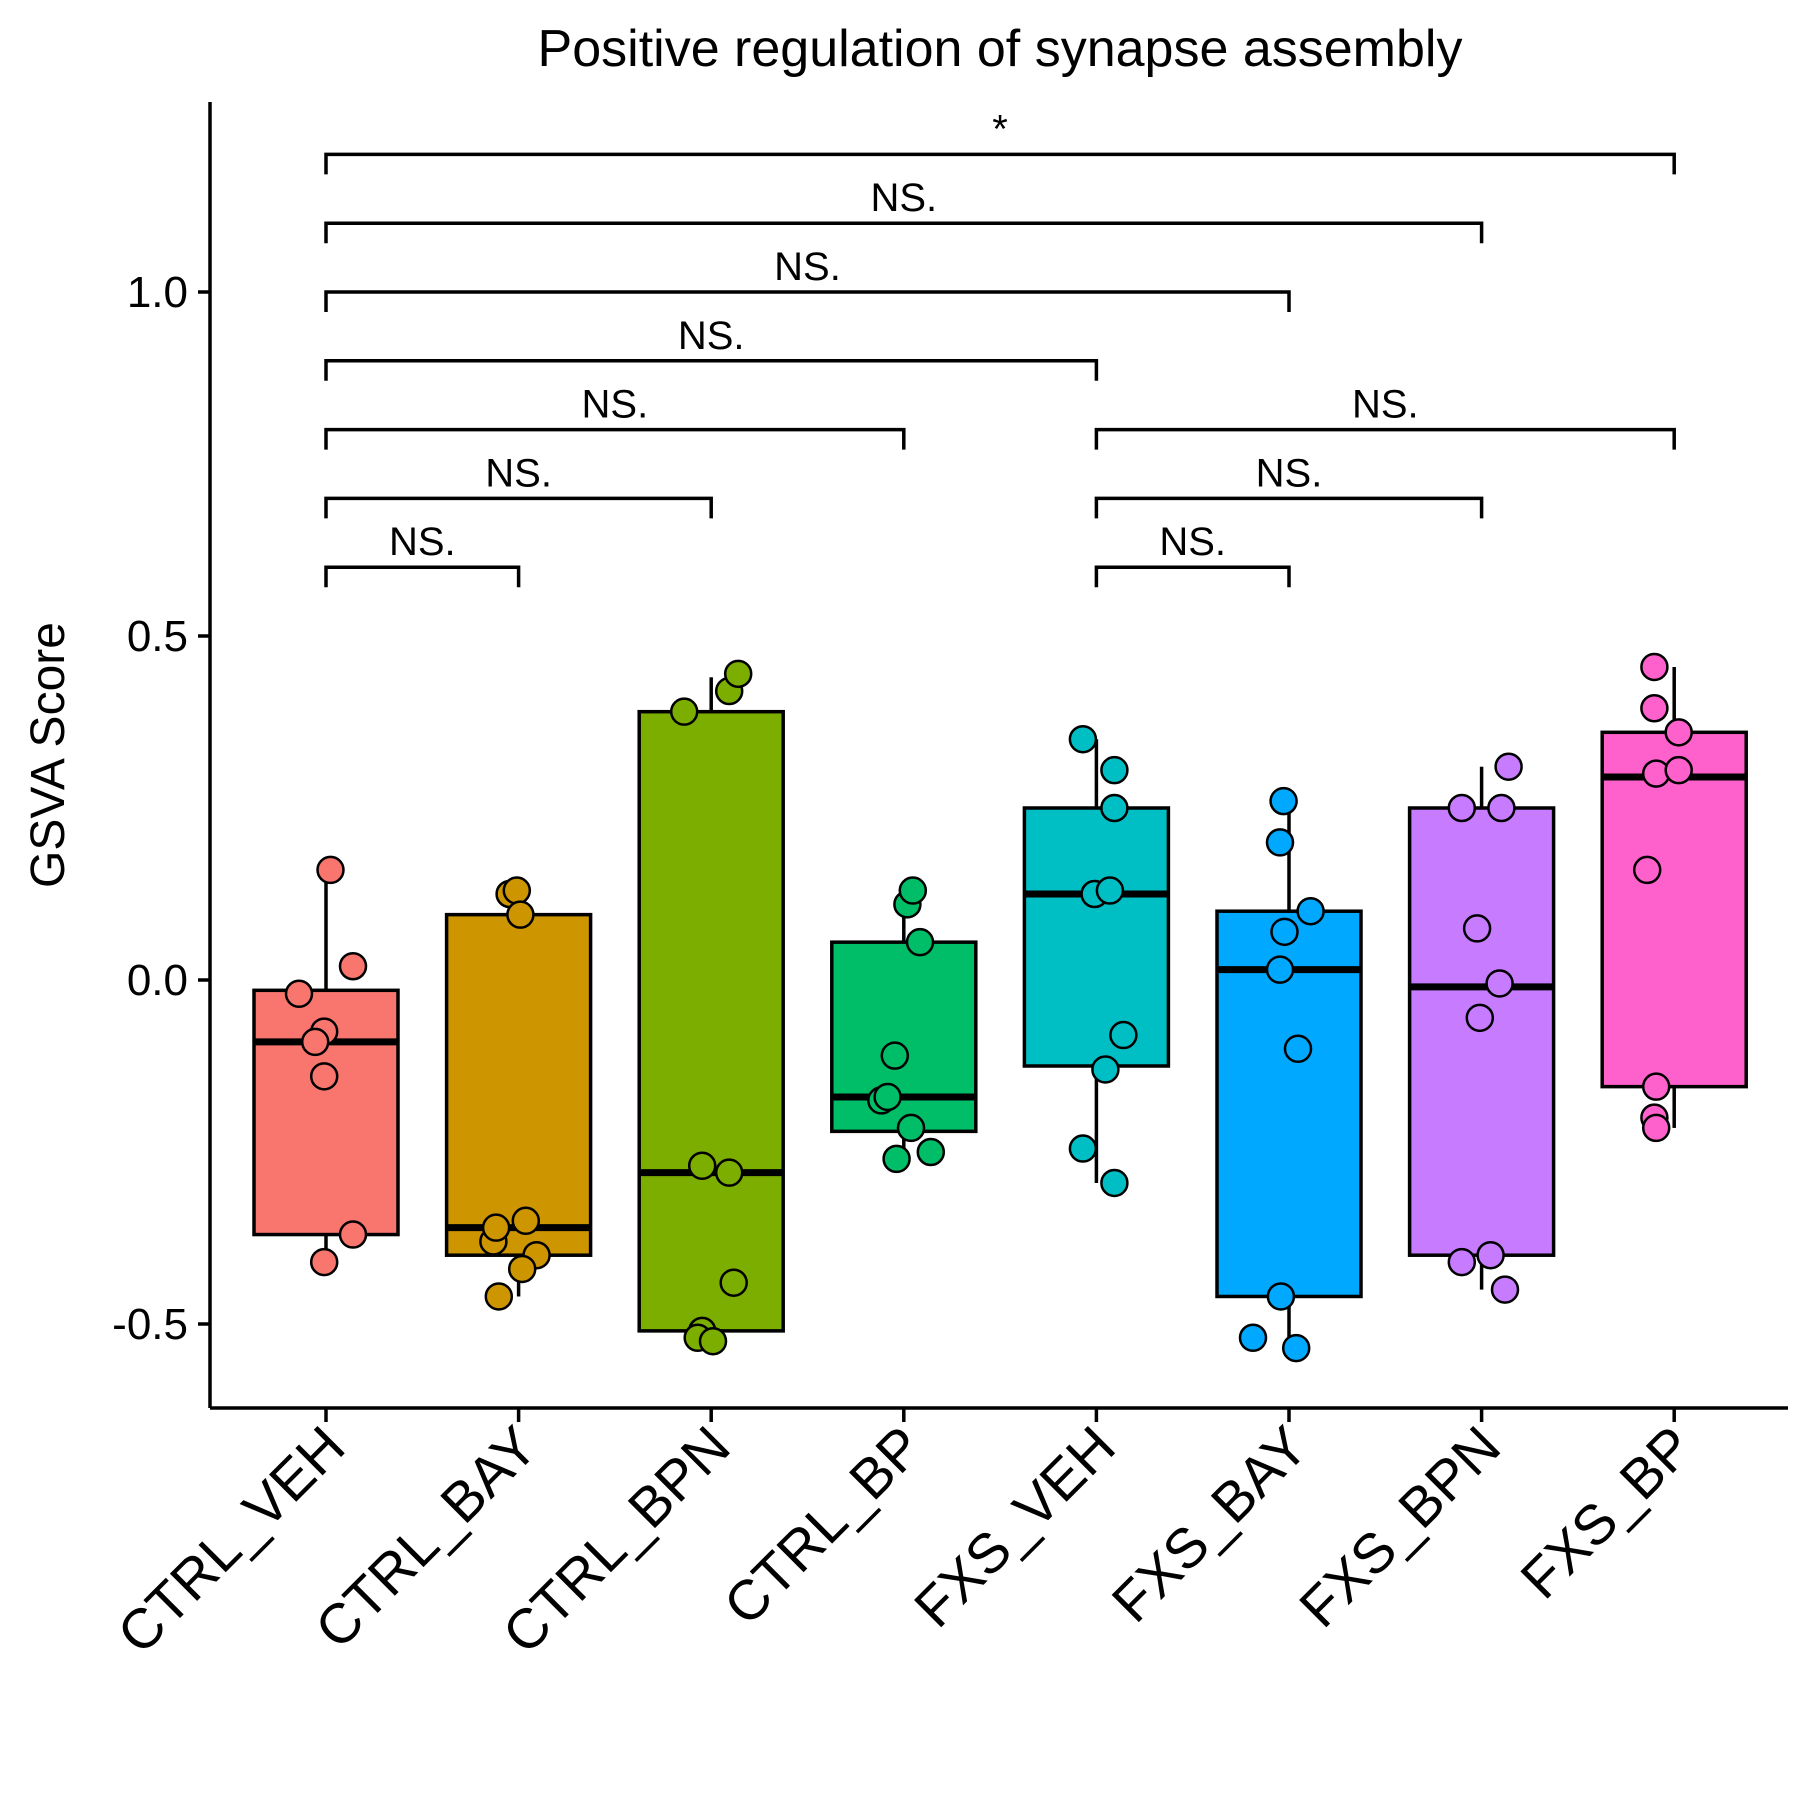 This screenshot has height=1800, width=1800. I want to click on significance-label-3: NS., so click(711, 336).